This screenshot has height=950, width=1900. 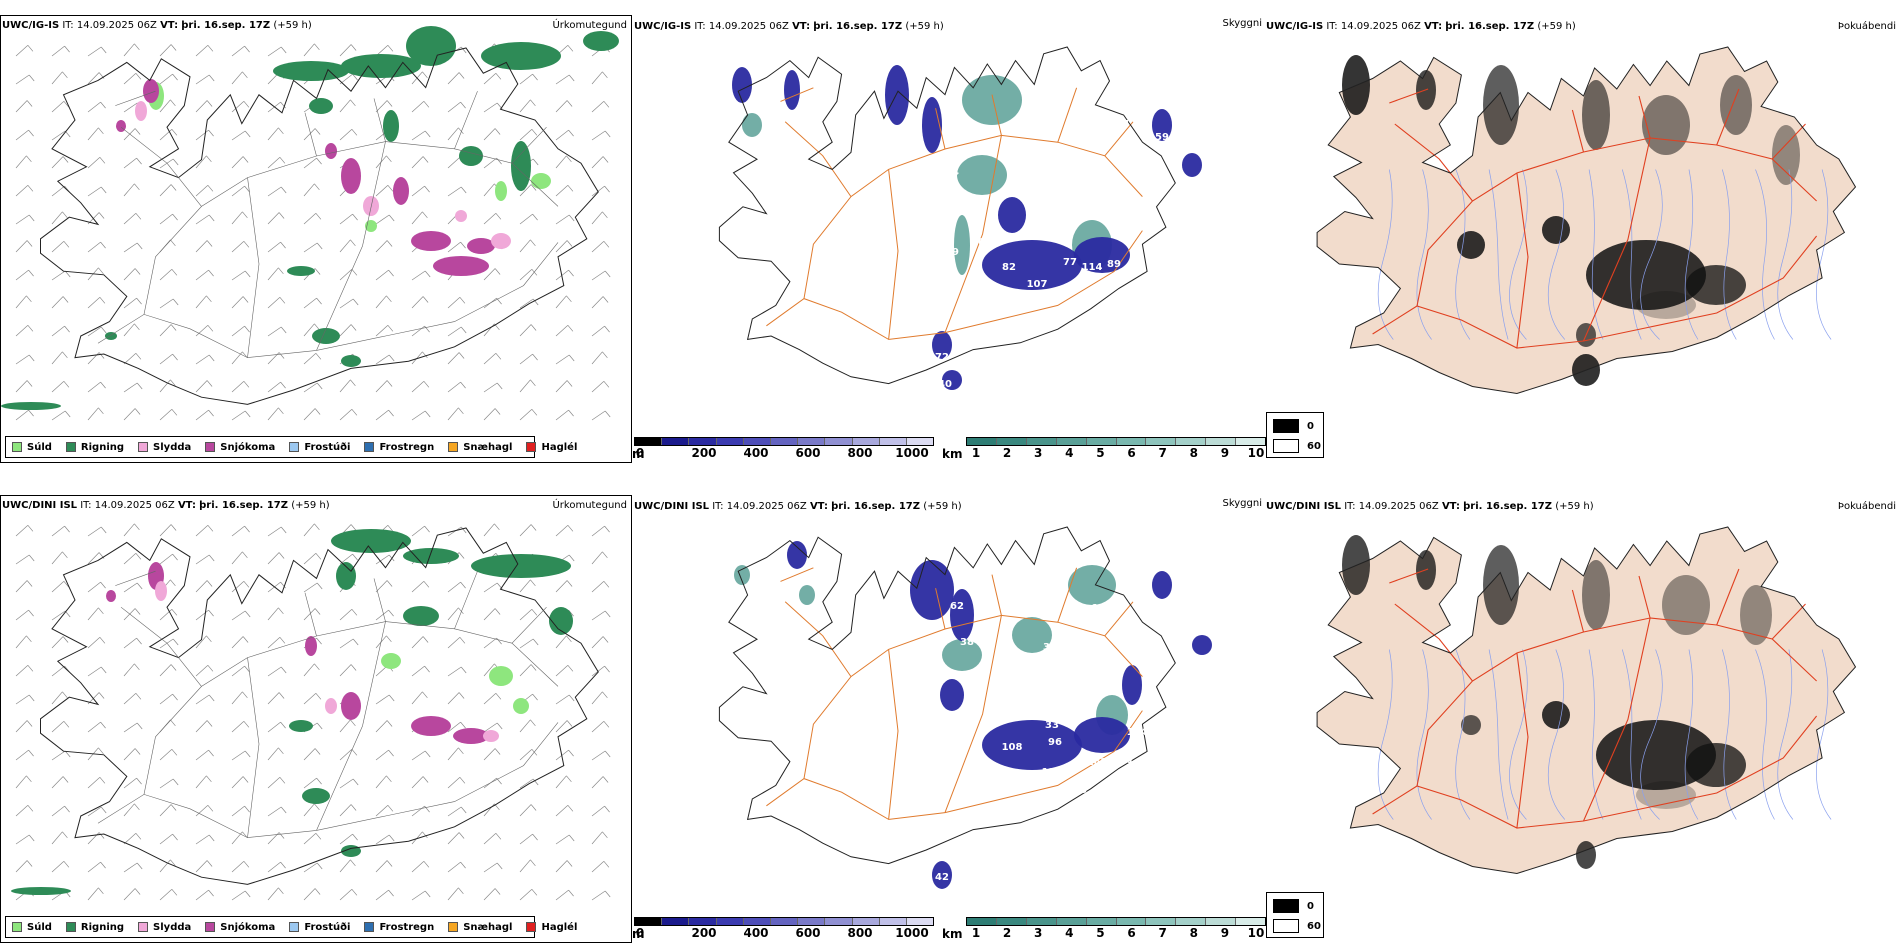 I want to click on visibility-label: 33, so click(x=1052, y=725).